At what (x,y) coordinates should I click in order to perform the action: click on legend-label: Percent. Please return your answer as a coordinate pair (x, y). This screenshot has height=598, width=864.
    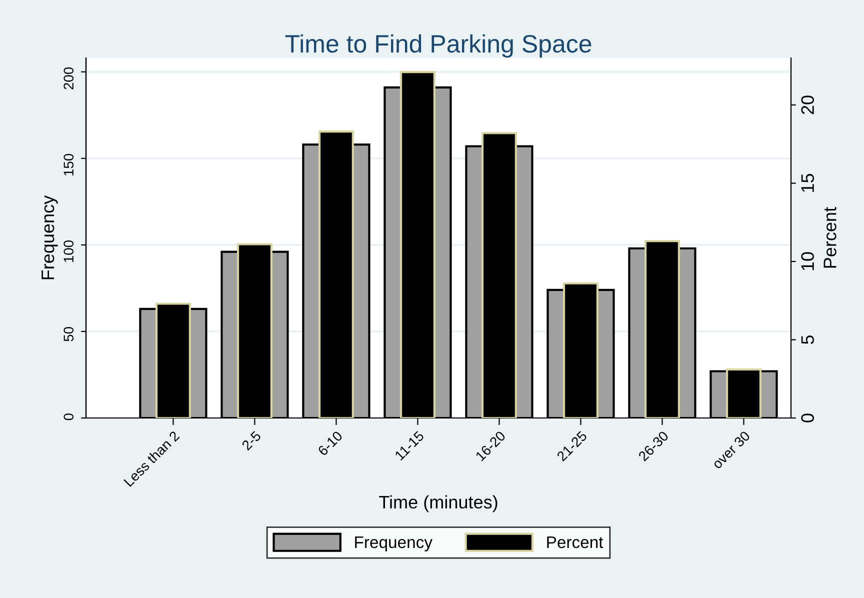
    Looking at the image, I should click on (575, 542).